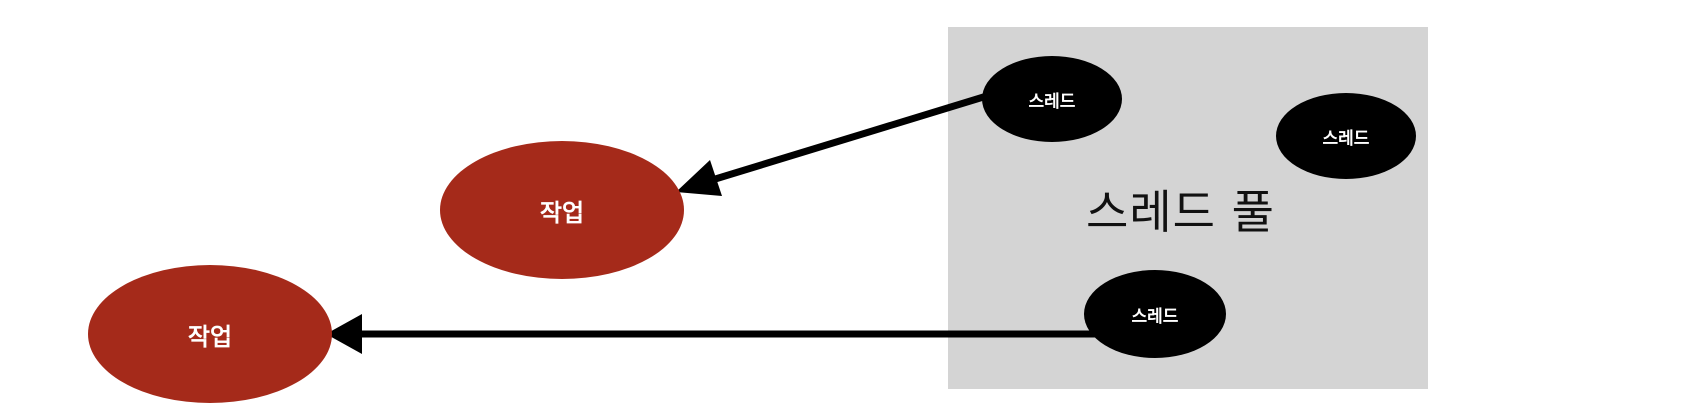  I want to click on arrow-thread-to-task-upper, so click(834, 143).